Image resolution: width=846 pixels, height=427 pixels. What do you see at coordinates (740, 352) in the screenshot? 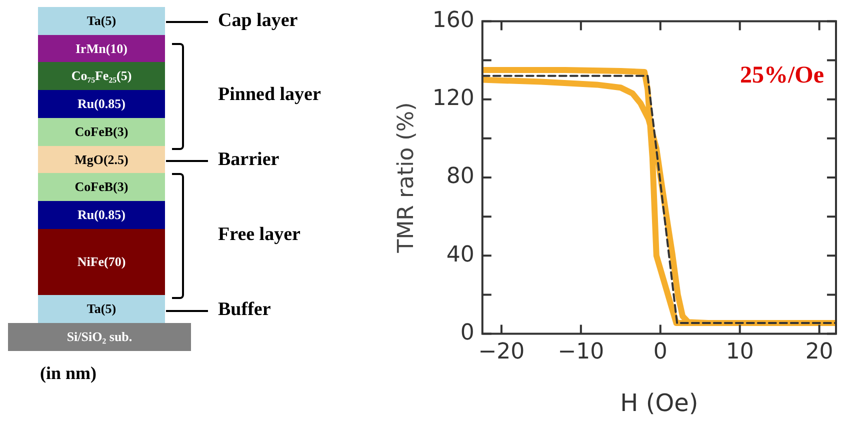
I see `x-tick-label: 10` at bounding box center [740, 352].